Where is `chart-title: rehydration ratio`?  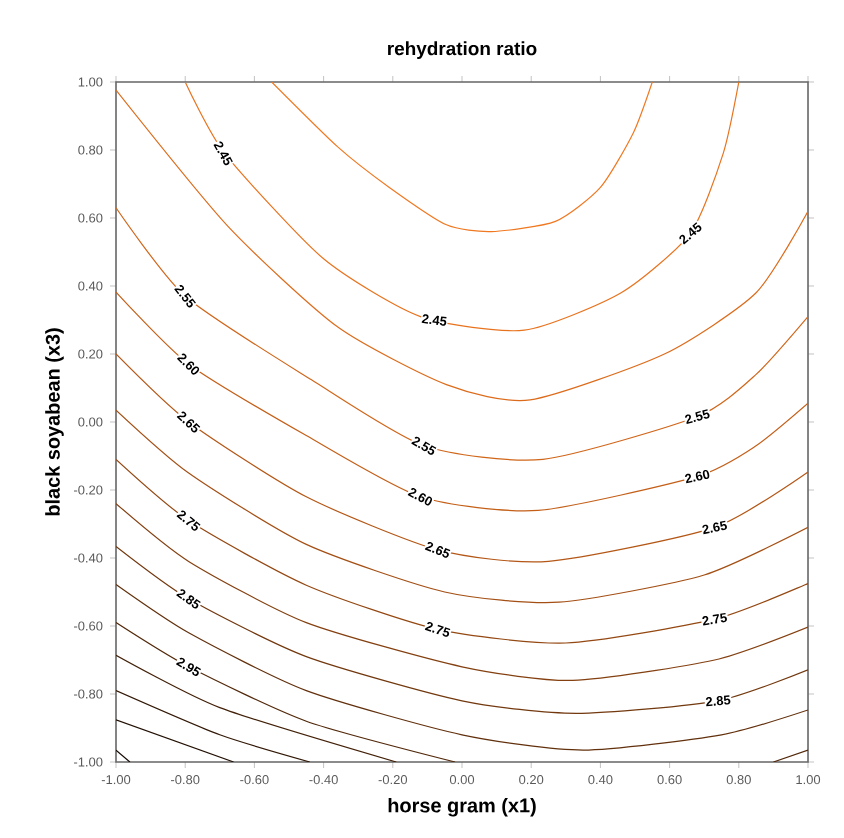 chart-title: rehydration ratio is located at coordinates (462, 50).